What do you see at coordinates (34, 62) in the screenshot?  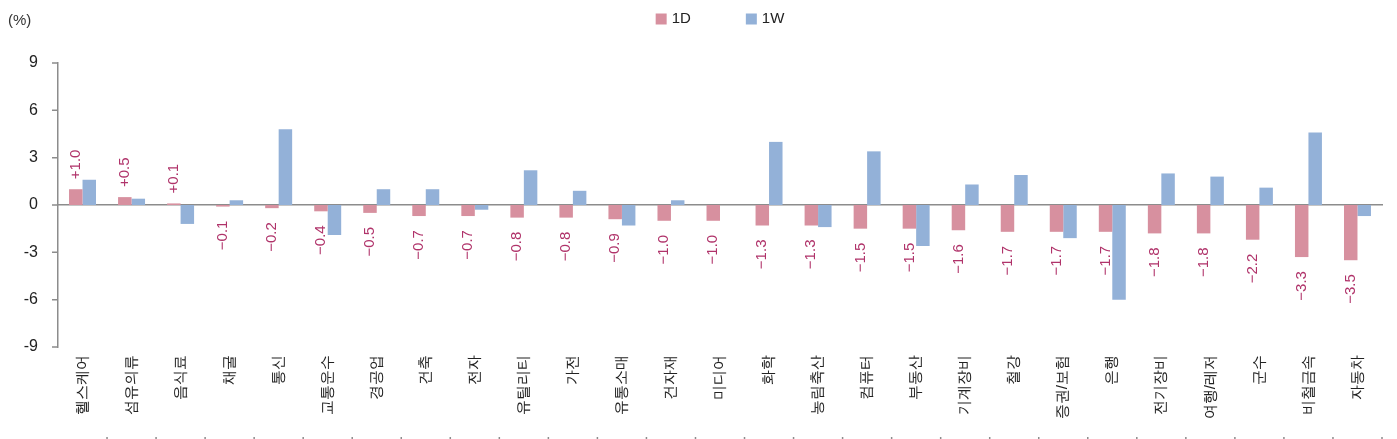 I see `y-tick-label: 9` at bounding box center [34, 62].